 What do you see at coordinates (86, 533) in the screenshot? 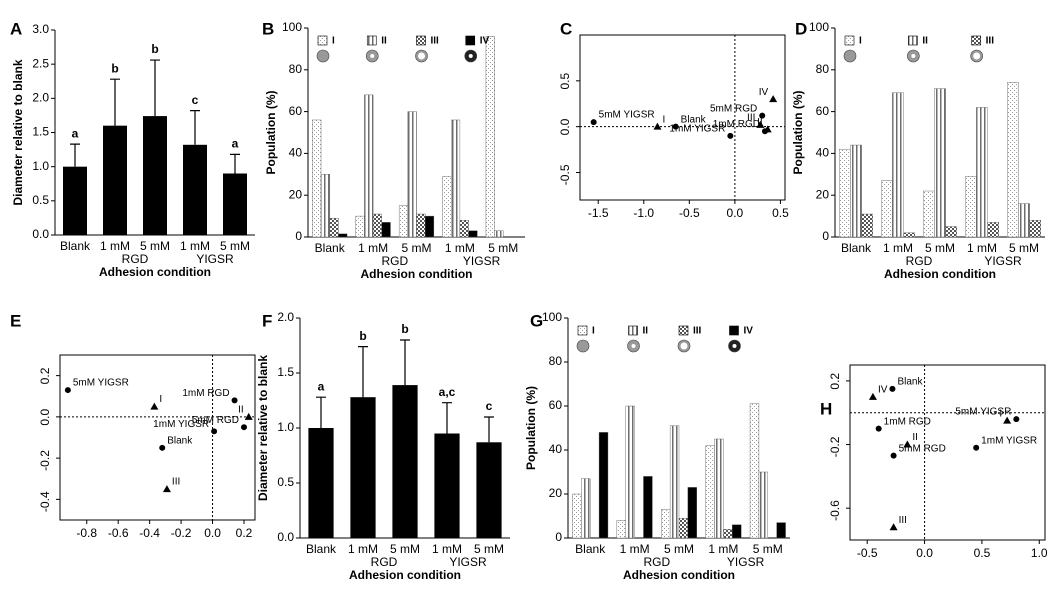
I see `x-tick-label: -0.8` at bounding box center [86, 533].